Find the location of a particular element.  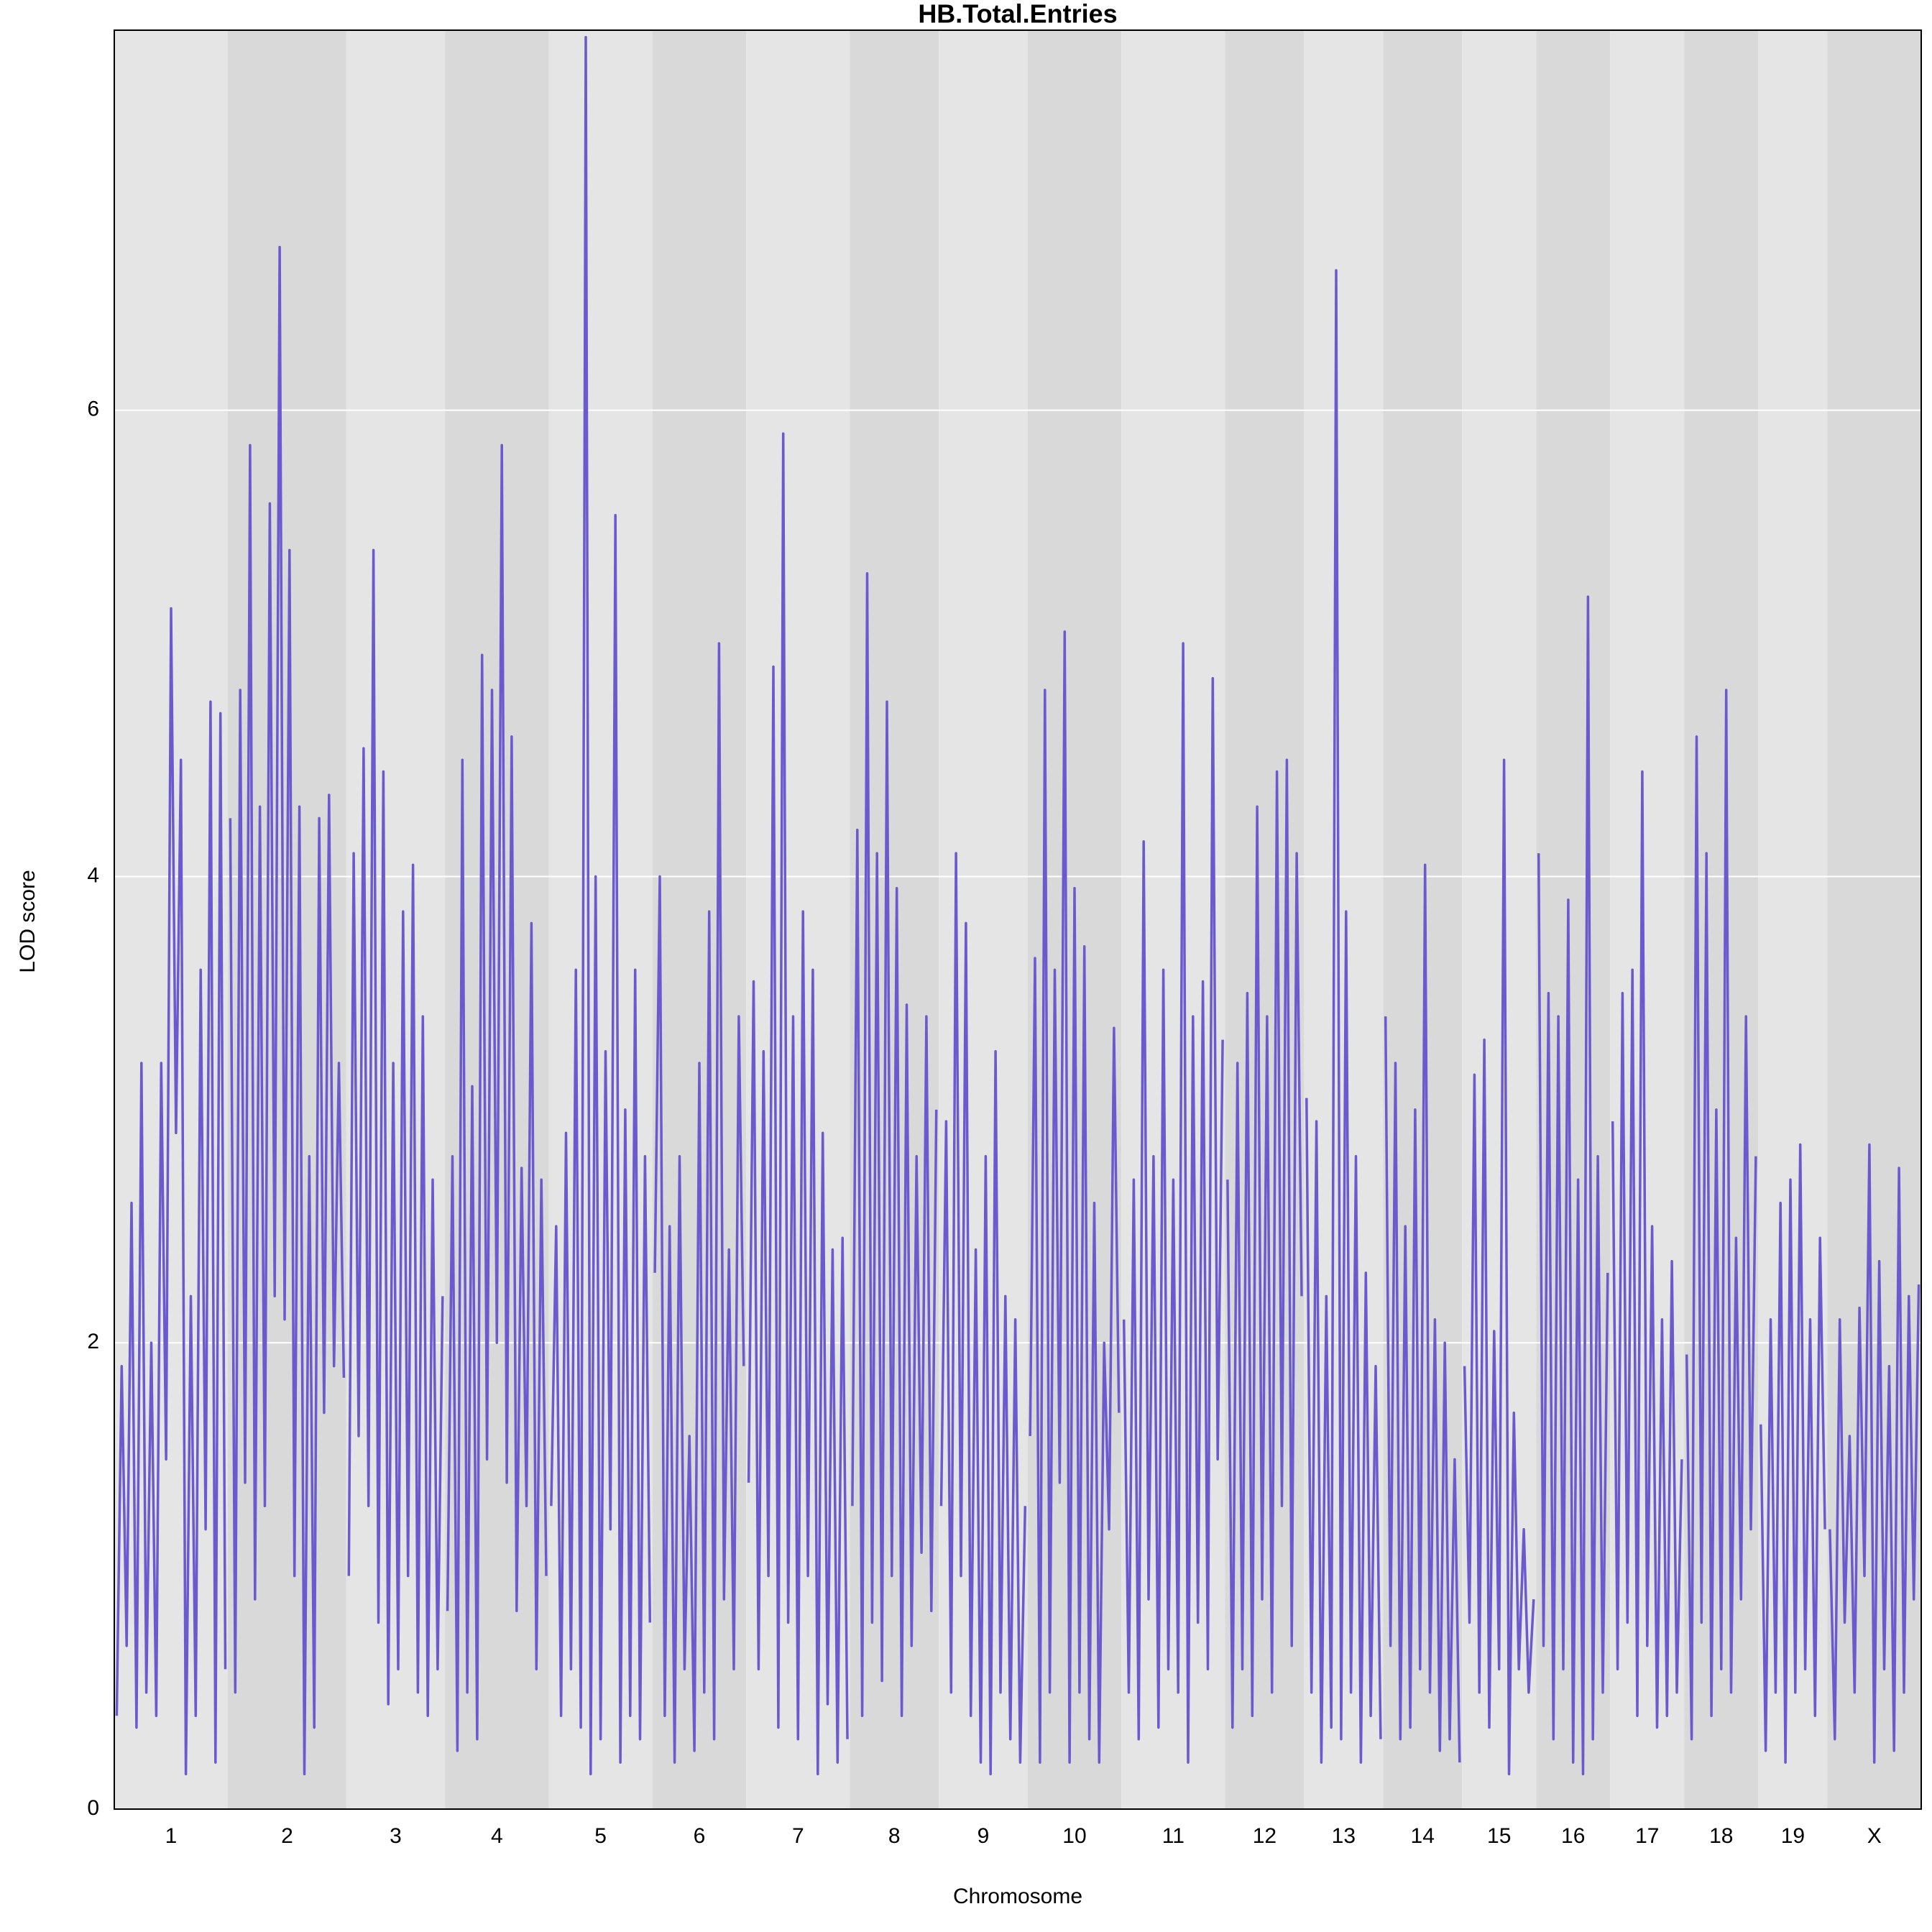

x-tick-label: 14 is located at coordinates (1423, 1836).